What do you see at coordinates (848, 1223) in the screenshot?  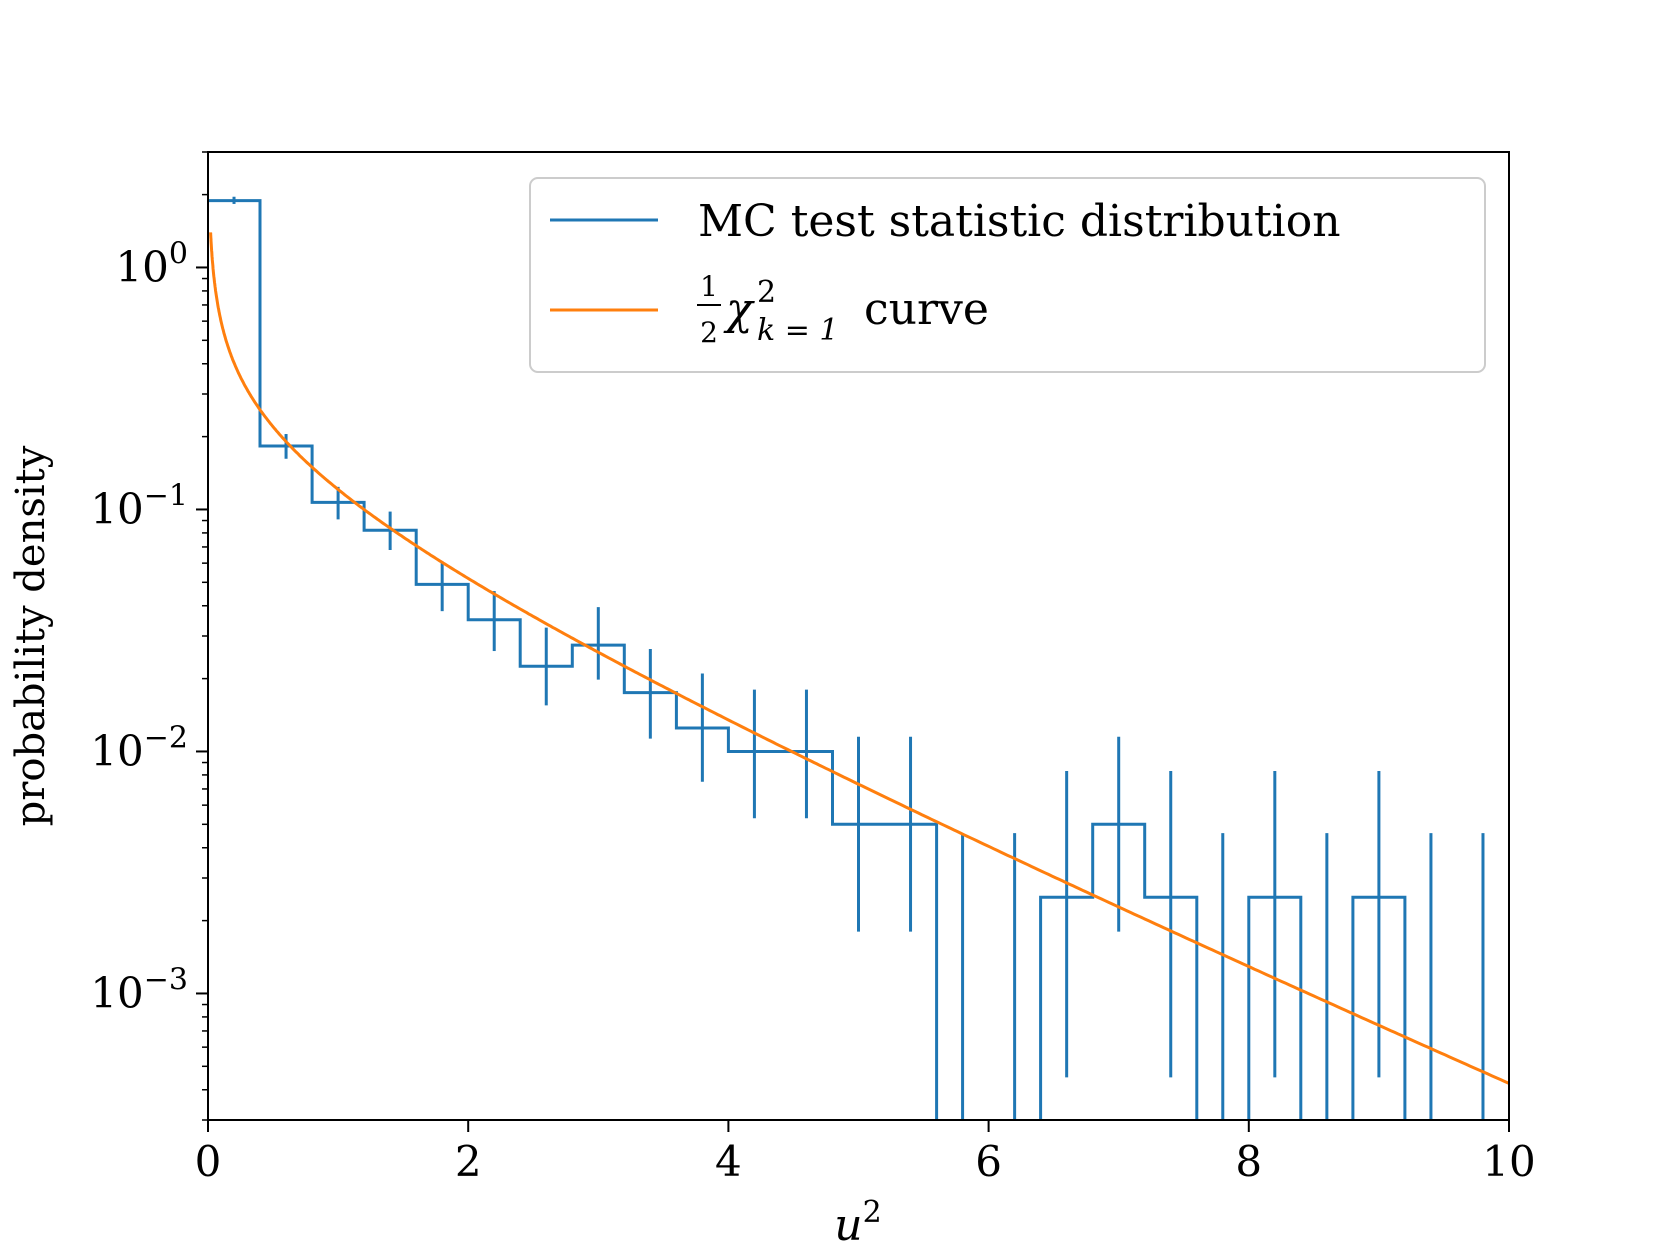 I see `x-axis-title-base: u` at bounding box center [848, 1223].